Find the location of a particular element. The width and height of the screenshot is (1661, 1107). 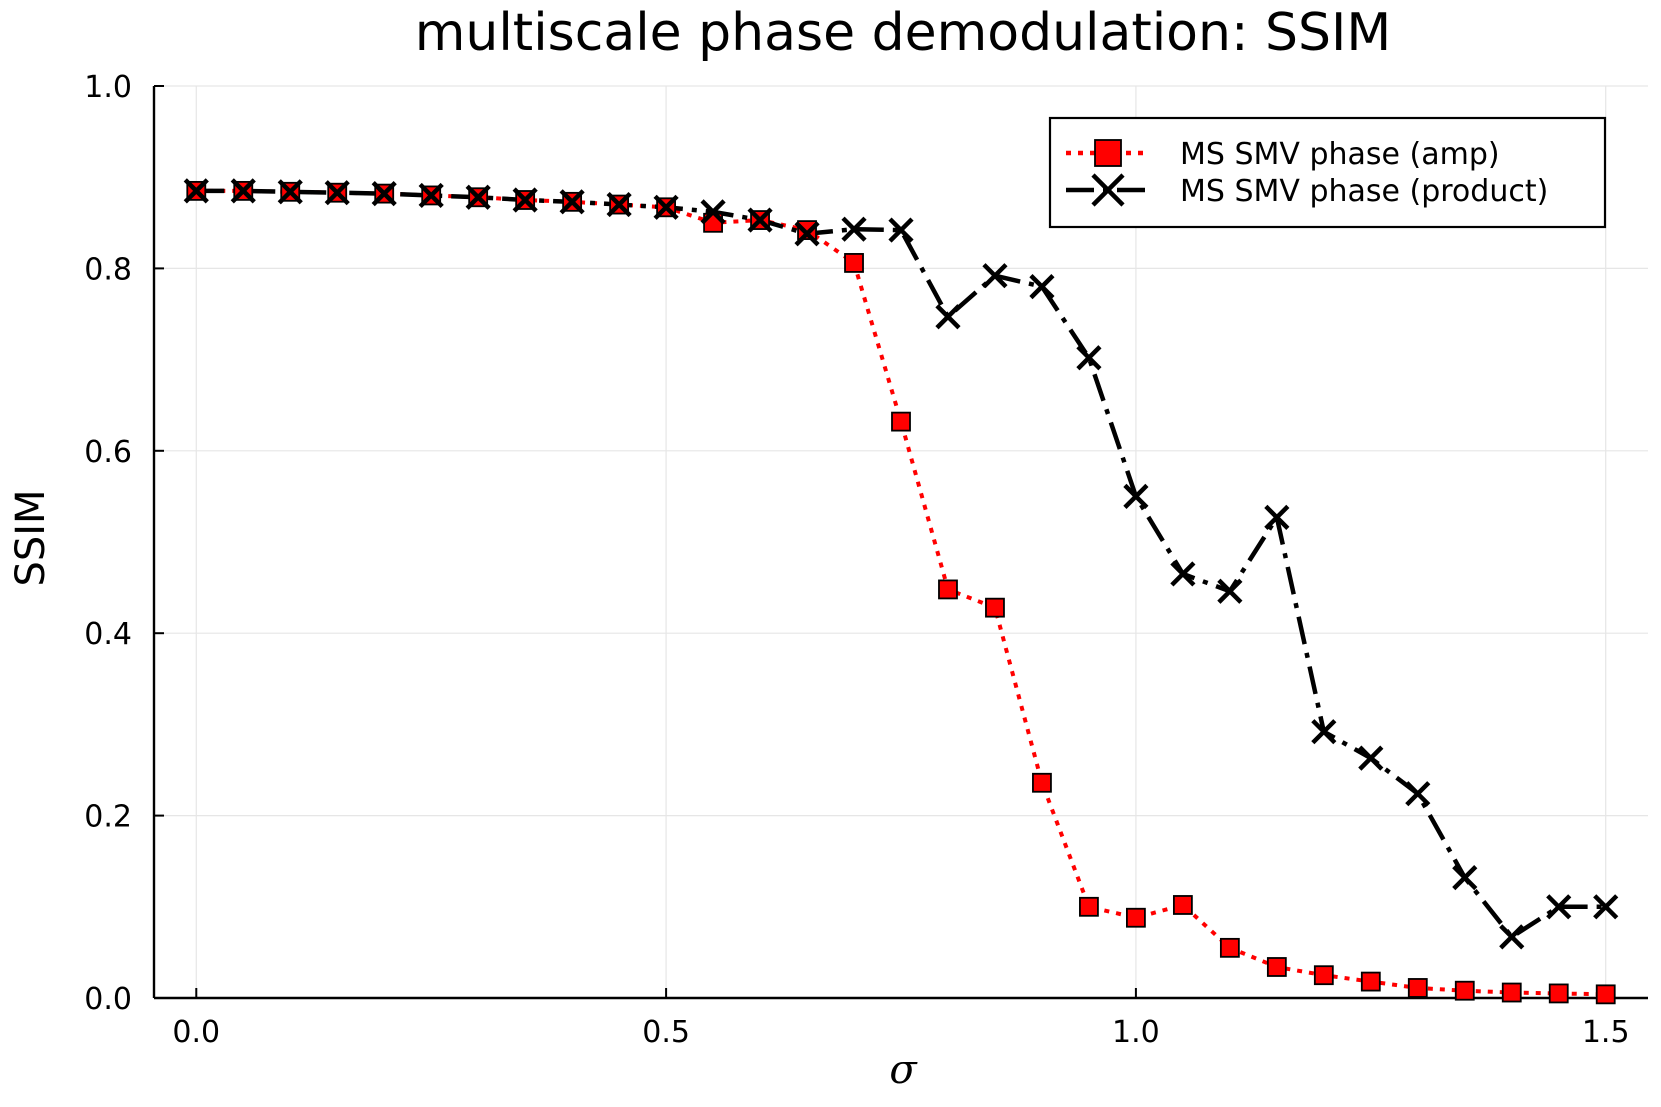

x-axis-label: σ is located at coordinates (903, 1070).